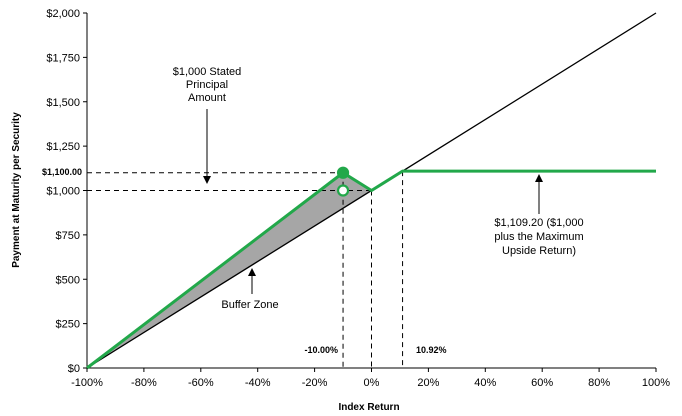 The image size is (682, 416). I want to click on x-tick-label: -80%, so click(144, 383).